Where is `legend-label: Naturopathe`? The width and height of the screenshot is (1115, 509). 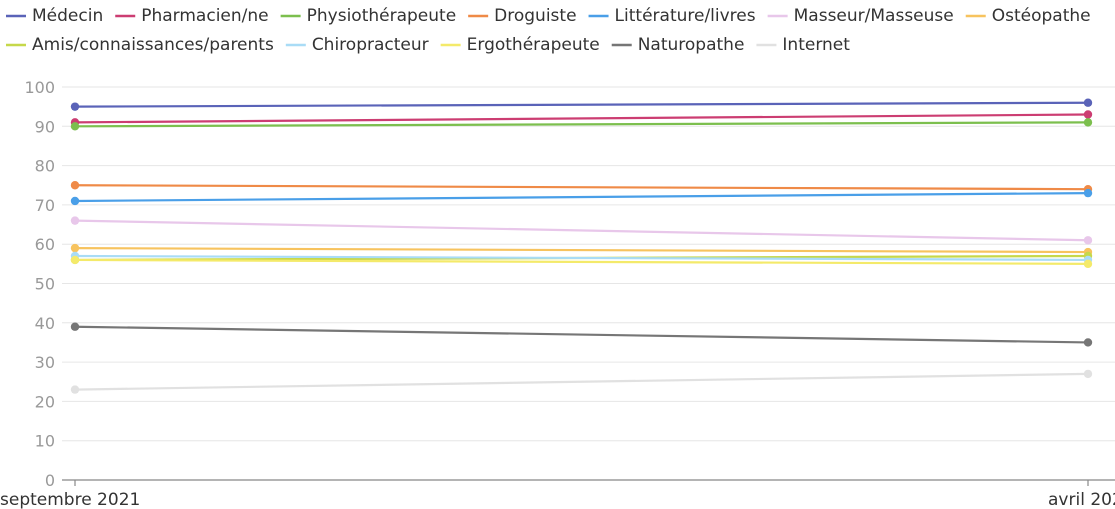
legend-label: Naturopathe is located at coordinates (691, 45).